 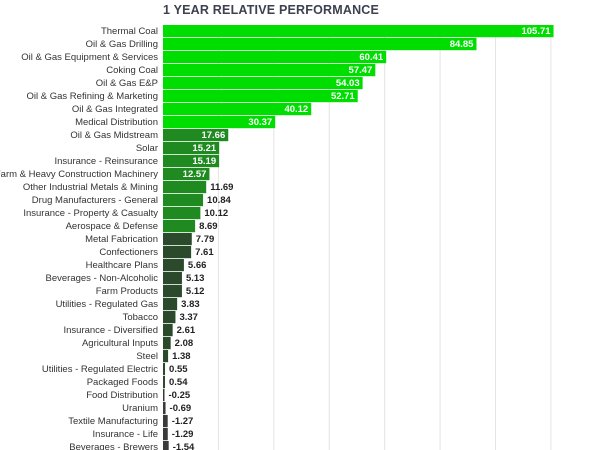 What do you see at coordinates (127, 83) in the screenshot?
I see `category-label: Oil & Gas E&P` at bounding box center [127, 83].